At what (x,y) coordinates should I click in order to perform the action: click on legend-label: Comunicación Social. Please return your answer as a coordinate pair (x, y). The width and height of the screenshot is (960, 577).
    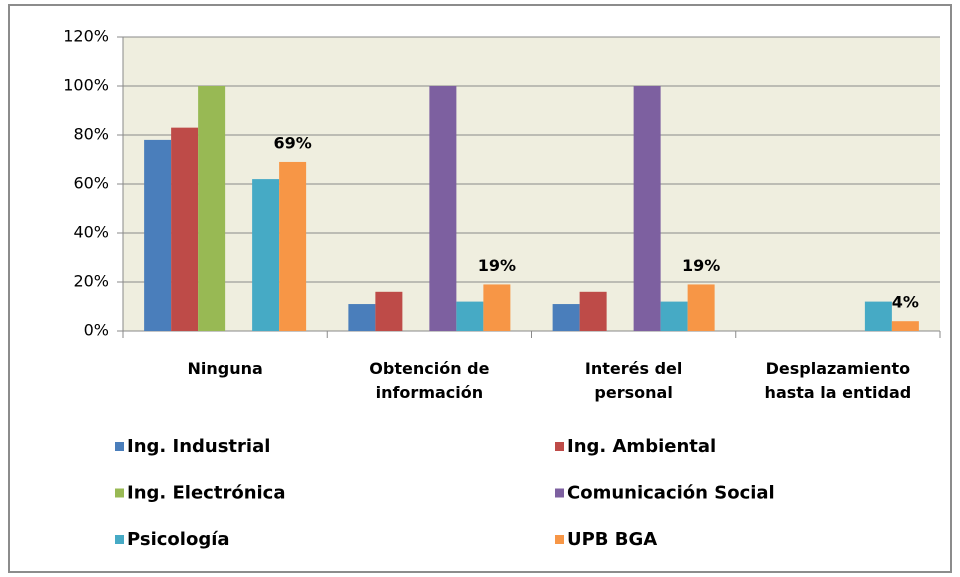
    Looking at the image, I should click on (671, 493).